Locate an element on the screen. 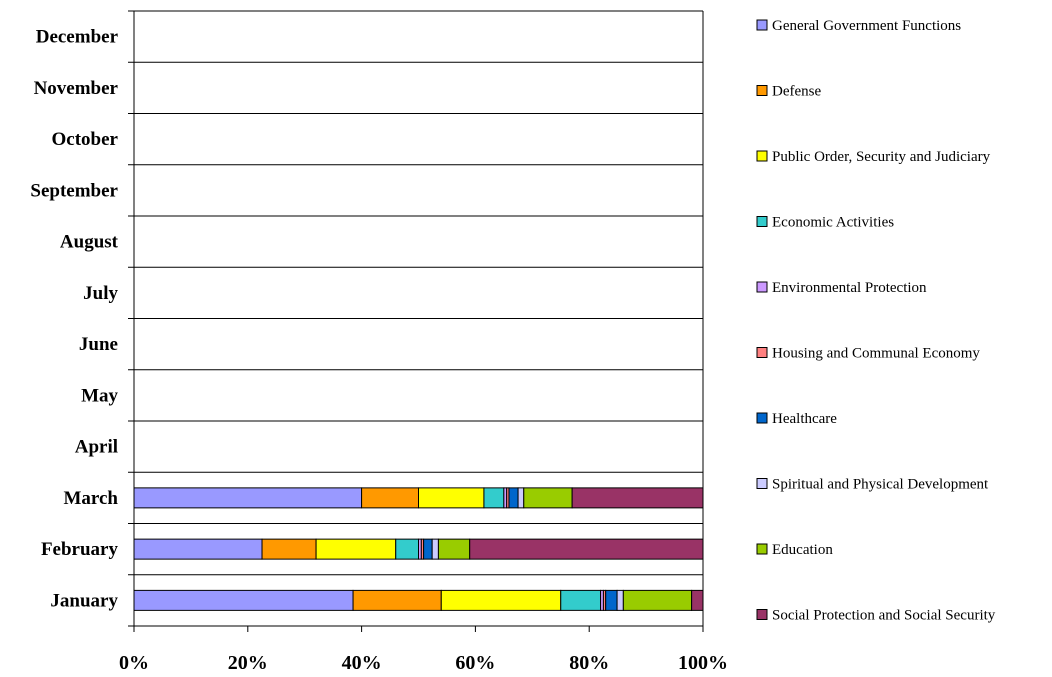  category-label: November is located at coordinates (76, 88).